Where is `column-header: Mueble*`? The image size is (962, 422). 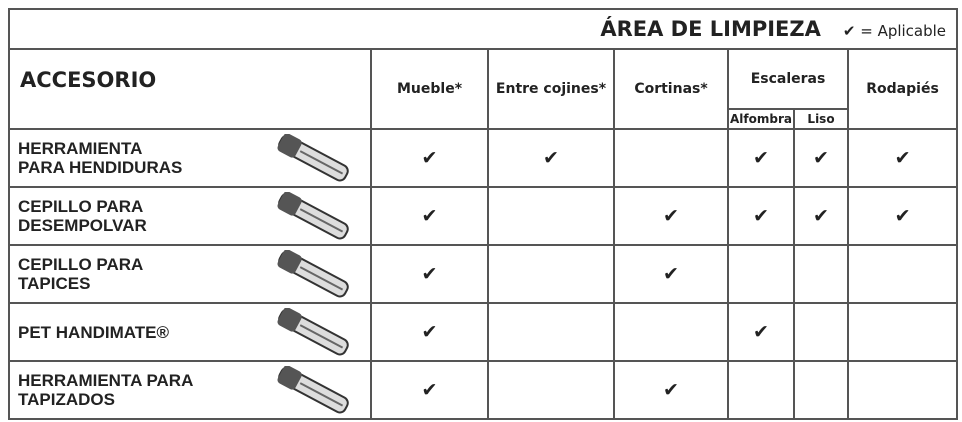 column-header: Mueble* is located at coordinates (429, 89).